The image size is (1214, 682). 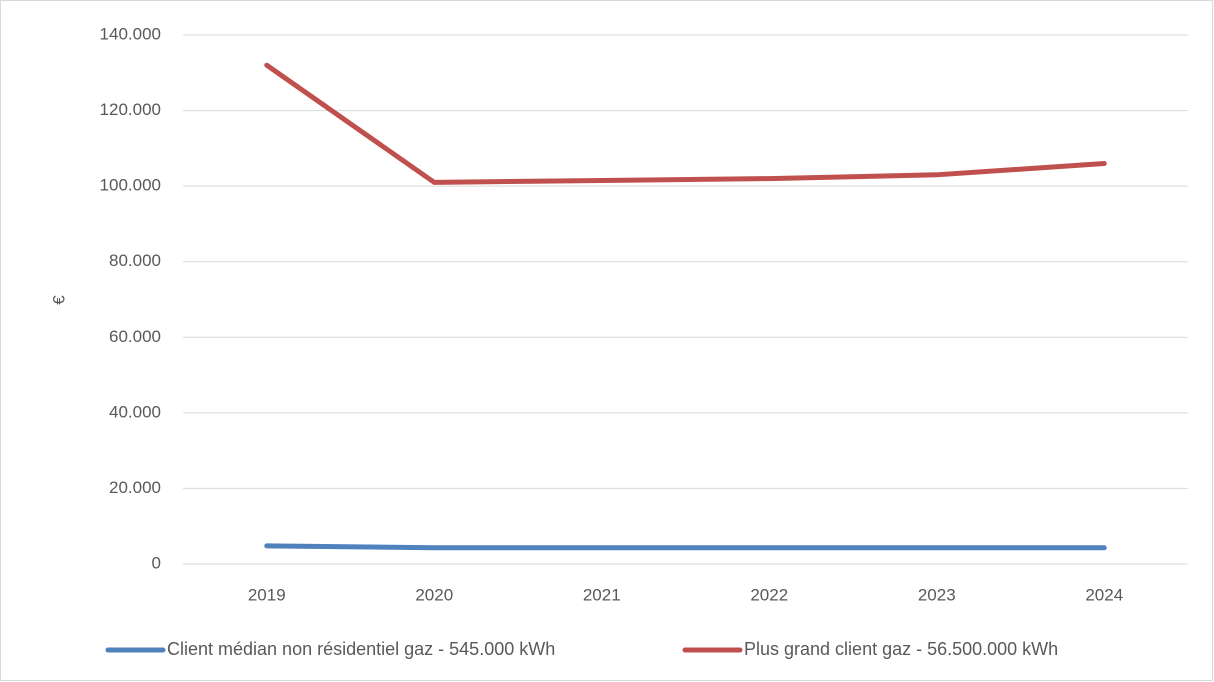 What do you see at coordinates (135, 336) in the screenshot?
I see `y-tick-label: 60.000` at bounding box center [135, 336].